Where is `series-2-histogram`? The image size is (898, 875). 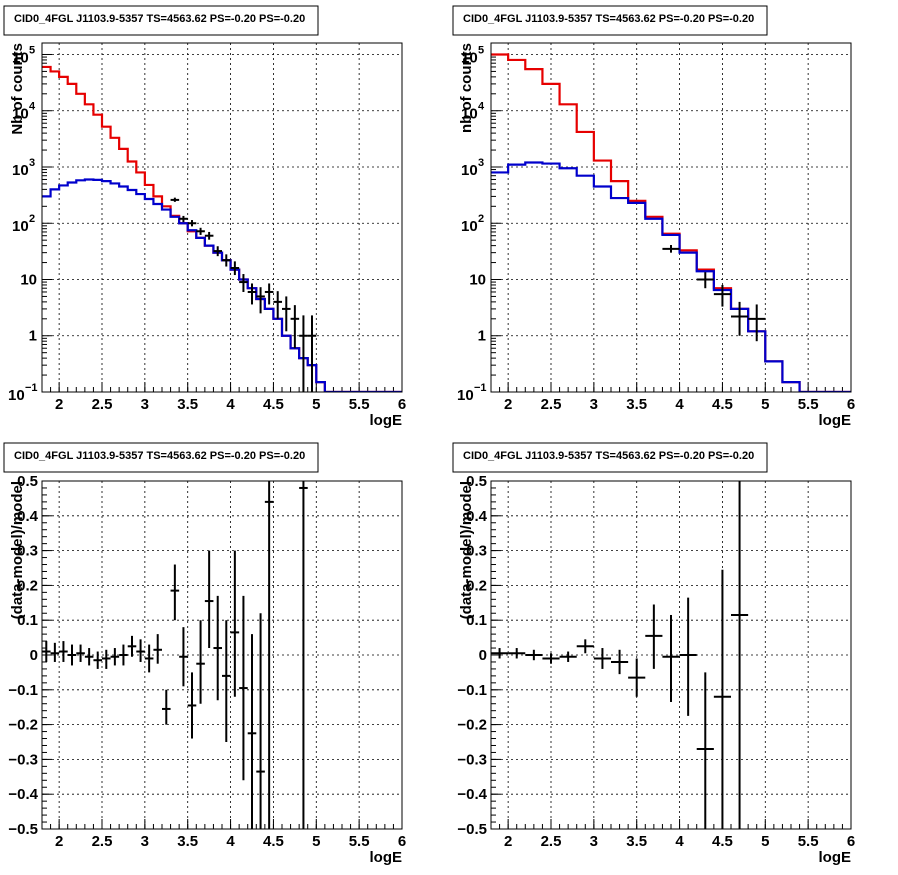 series-2-histogram is located at coordinates (671, 276).